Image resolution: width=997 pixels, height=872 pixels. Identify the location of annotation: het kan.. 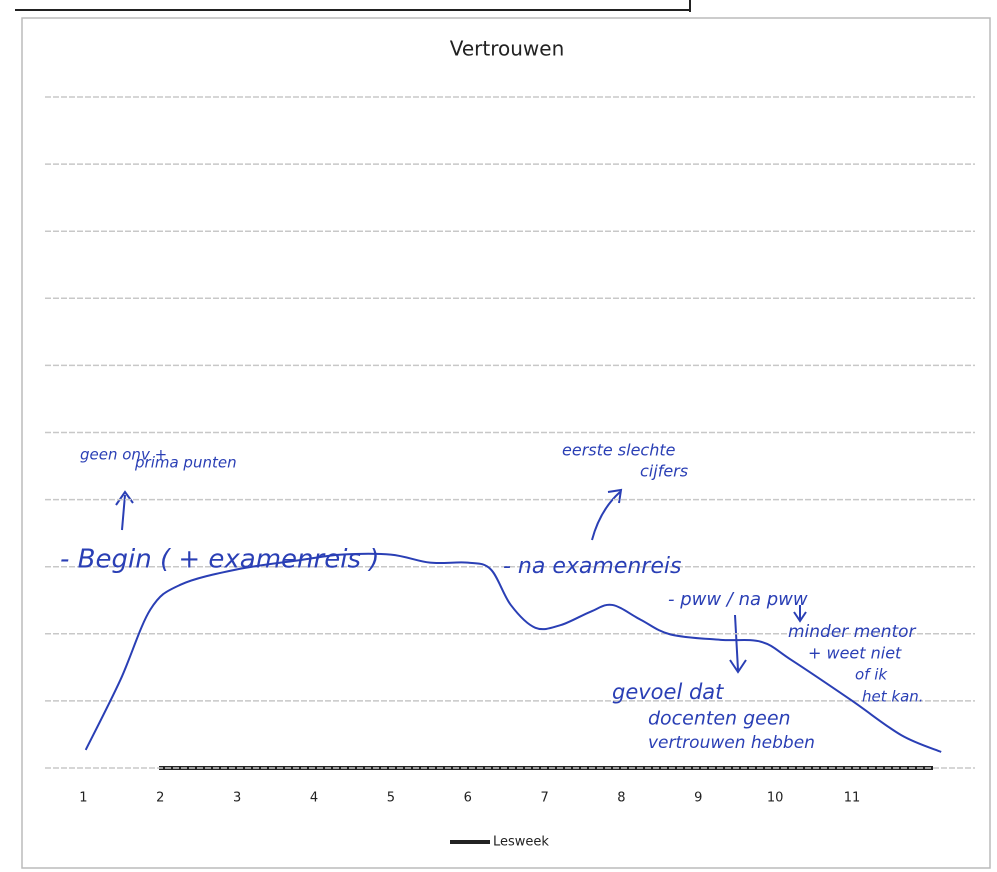
(893, 697).